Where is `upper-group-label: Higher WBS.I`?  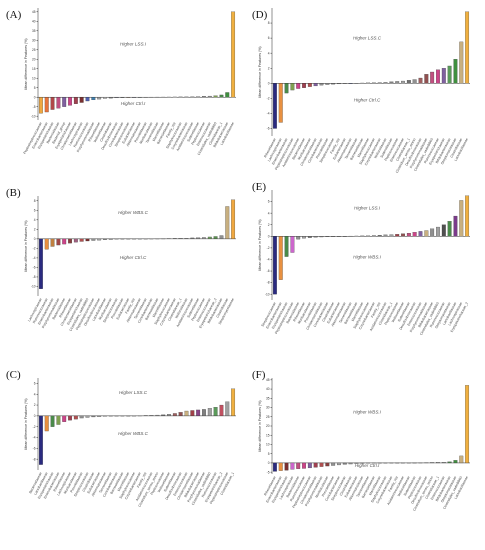 upper-group-label: Higher WBS.I is located at coordinates (367, 412).